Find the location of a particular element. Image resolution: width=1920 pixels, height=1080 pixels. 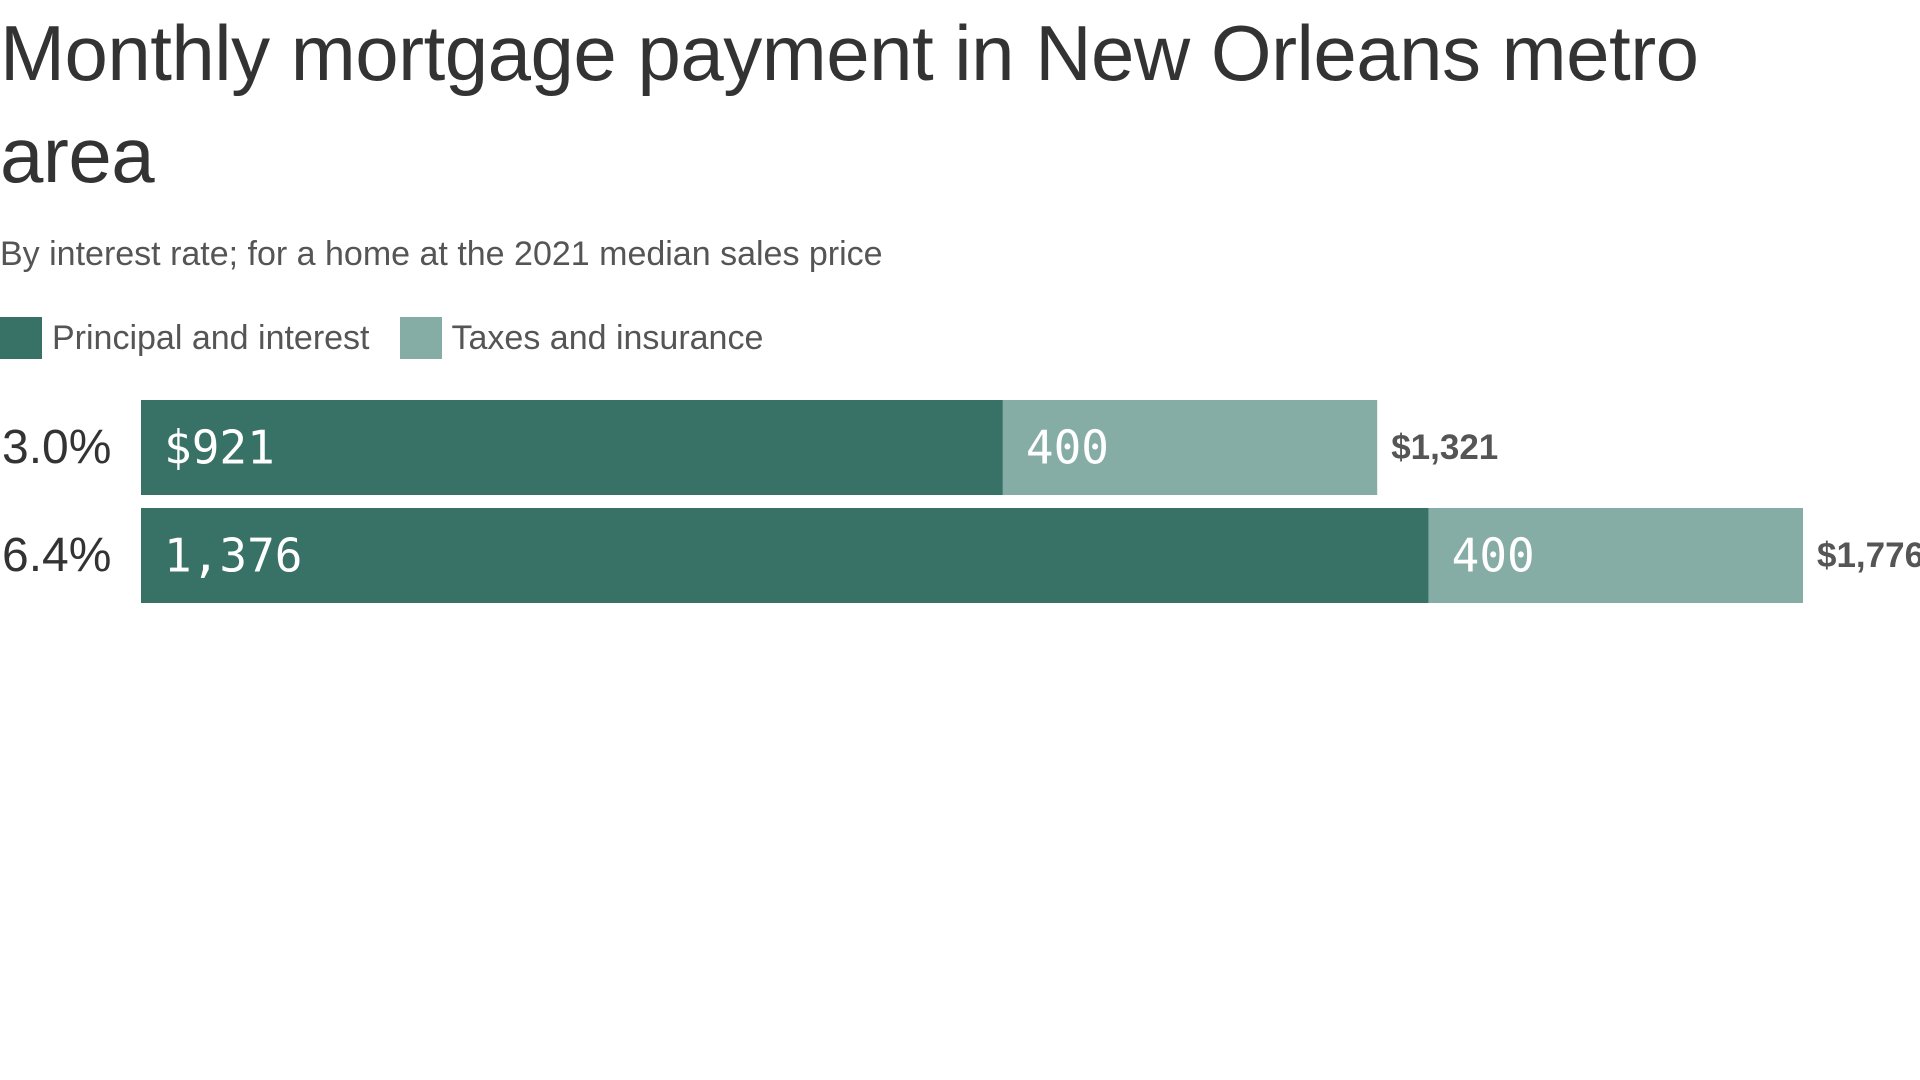

bar-label-principal-and-interest-6-4: 1,376 is located at coordinates (233, 556).